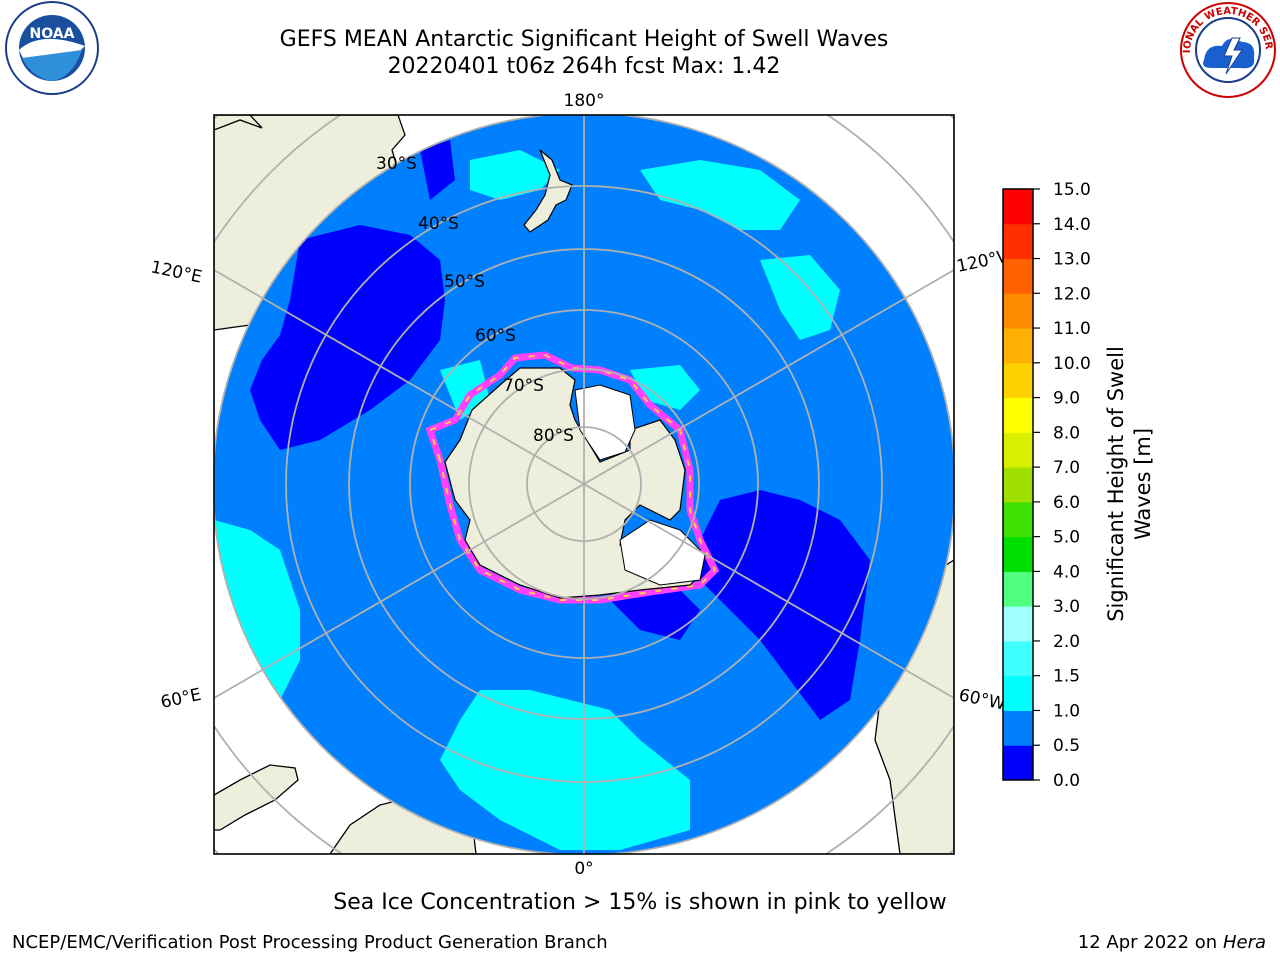 Image resolution: width=1280 pixels, height=960 pixels. I want to click on lat-label-40s: 40°S, so click(438, 224).